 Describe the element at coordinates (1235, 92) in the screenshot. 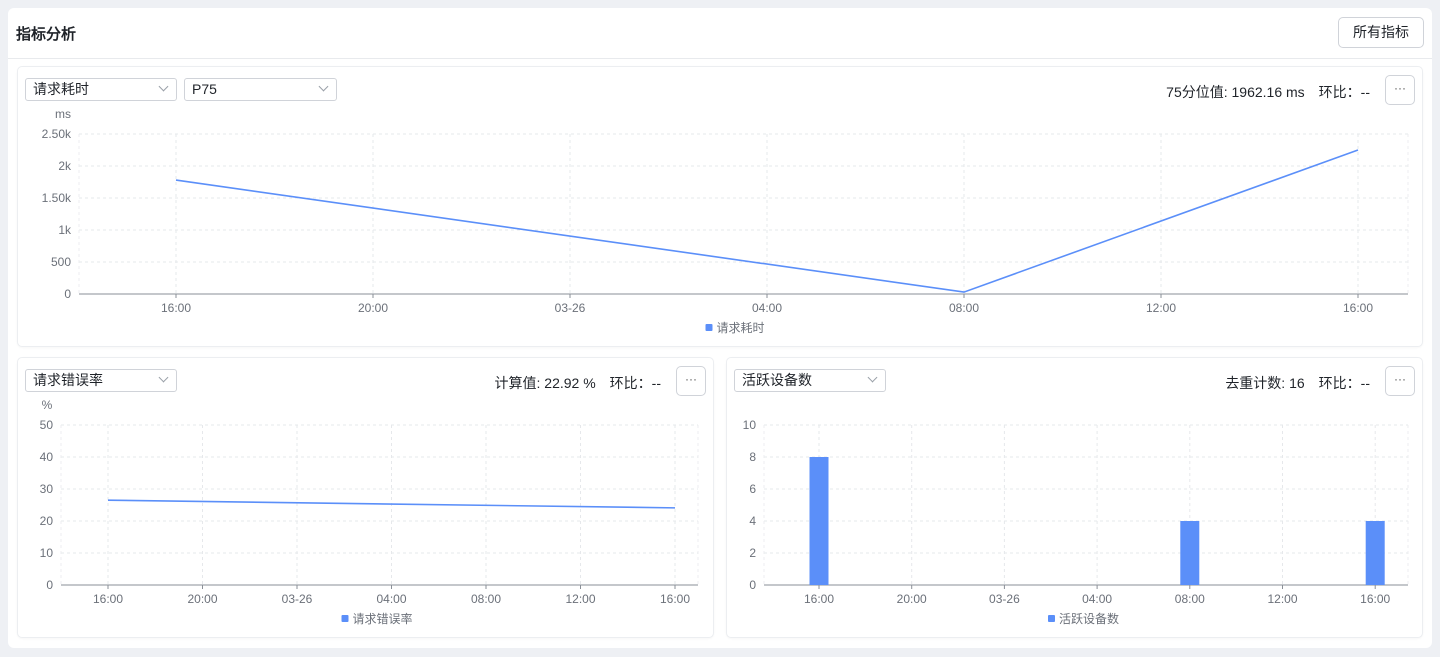

I see `stat-value: 75分位值: 1962.16 ms` at that location.